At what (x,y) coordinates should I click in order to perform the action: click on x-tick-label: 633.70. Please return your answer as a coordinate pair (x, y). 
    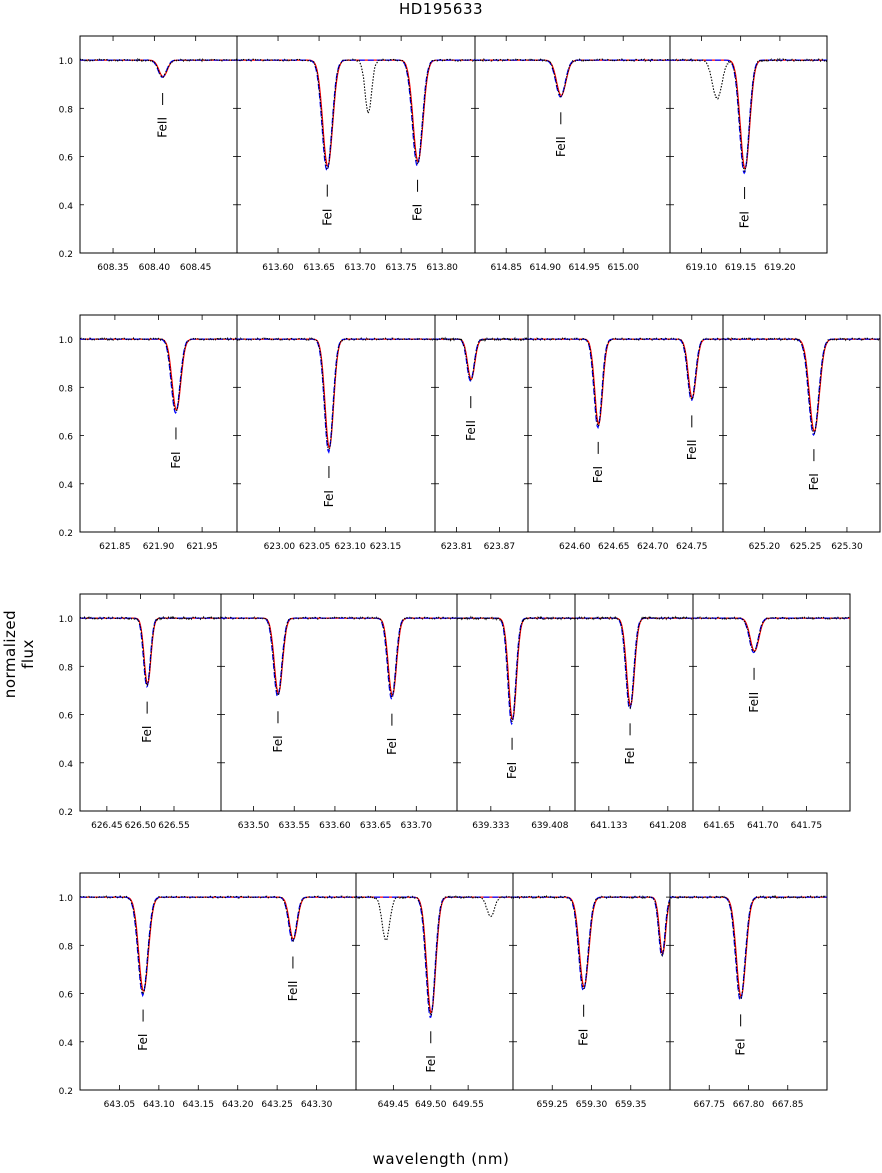
    Looking at the image, I should click on (417, 826).